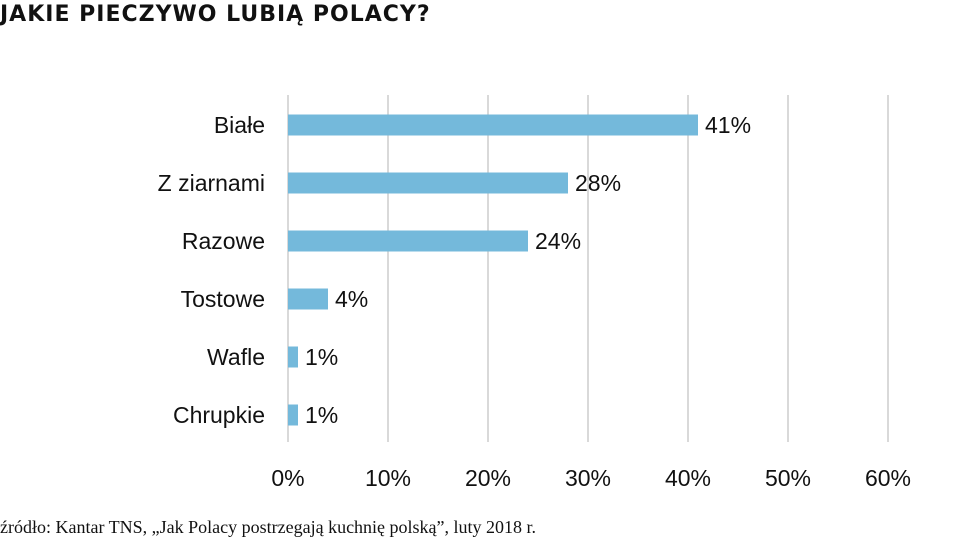 This screenshot has width=971, height=554. I want to click on x-axis-tick-labels: 0% 10% 20% 30% 40% 50% 60%, so click(591, 478).